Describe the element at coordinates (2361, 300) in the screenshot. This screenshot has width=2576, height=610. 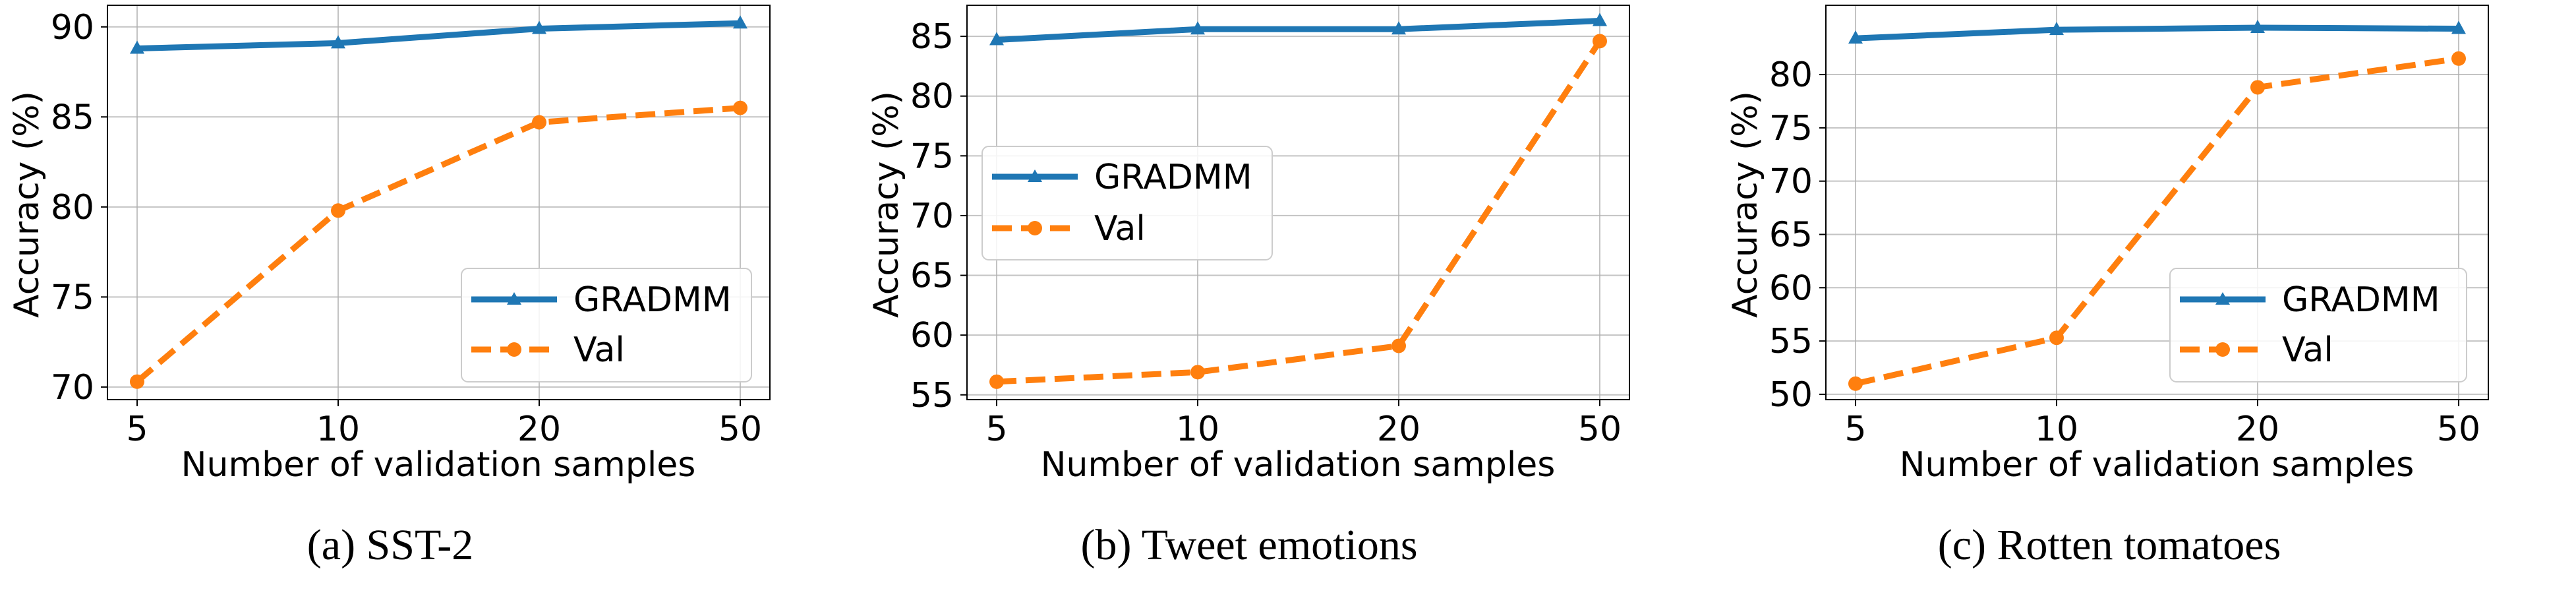
I see `chart-2-legend-label-gradmm: GRADMM` at that location.